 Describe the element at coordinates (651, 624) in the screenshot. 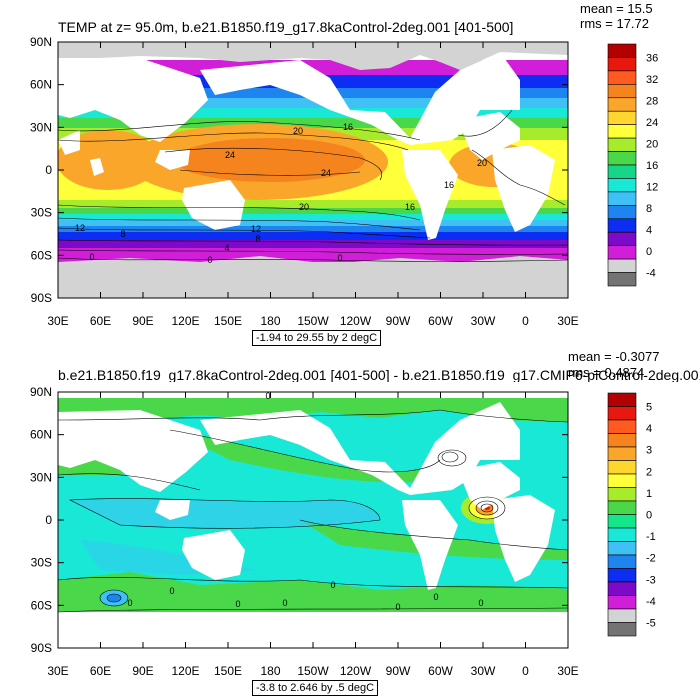

I see `colorbar-label: -5` at that location.